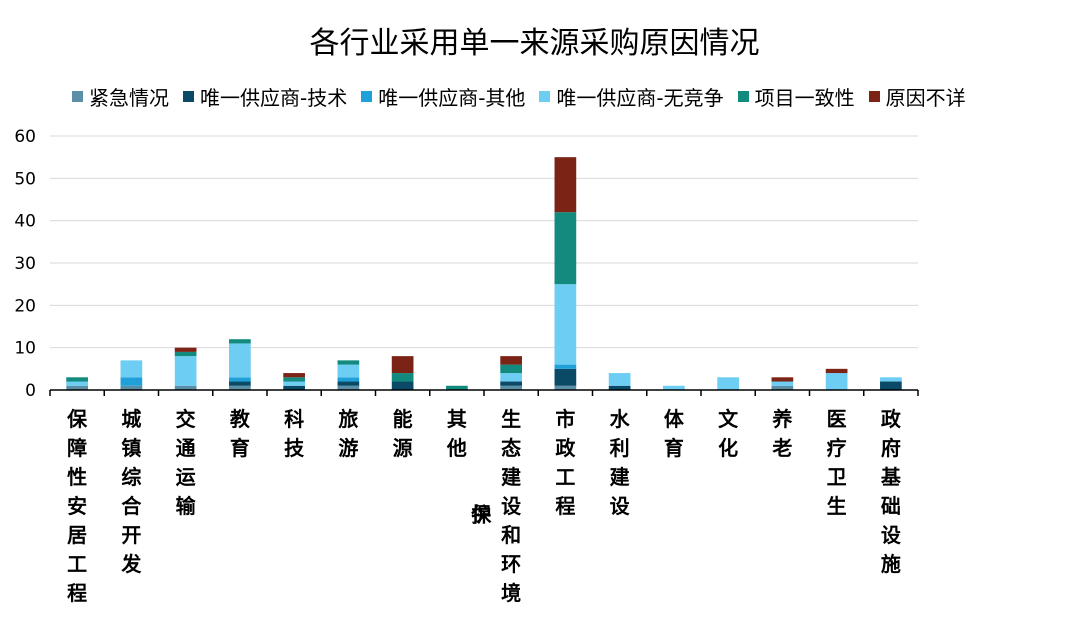 The width and height of the screenshot is (1069, 642). What do you see at coordinates (129, 97) in the screenshot?
I see `legend-label: 紧急情况` at bounding box center [129, 97].